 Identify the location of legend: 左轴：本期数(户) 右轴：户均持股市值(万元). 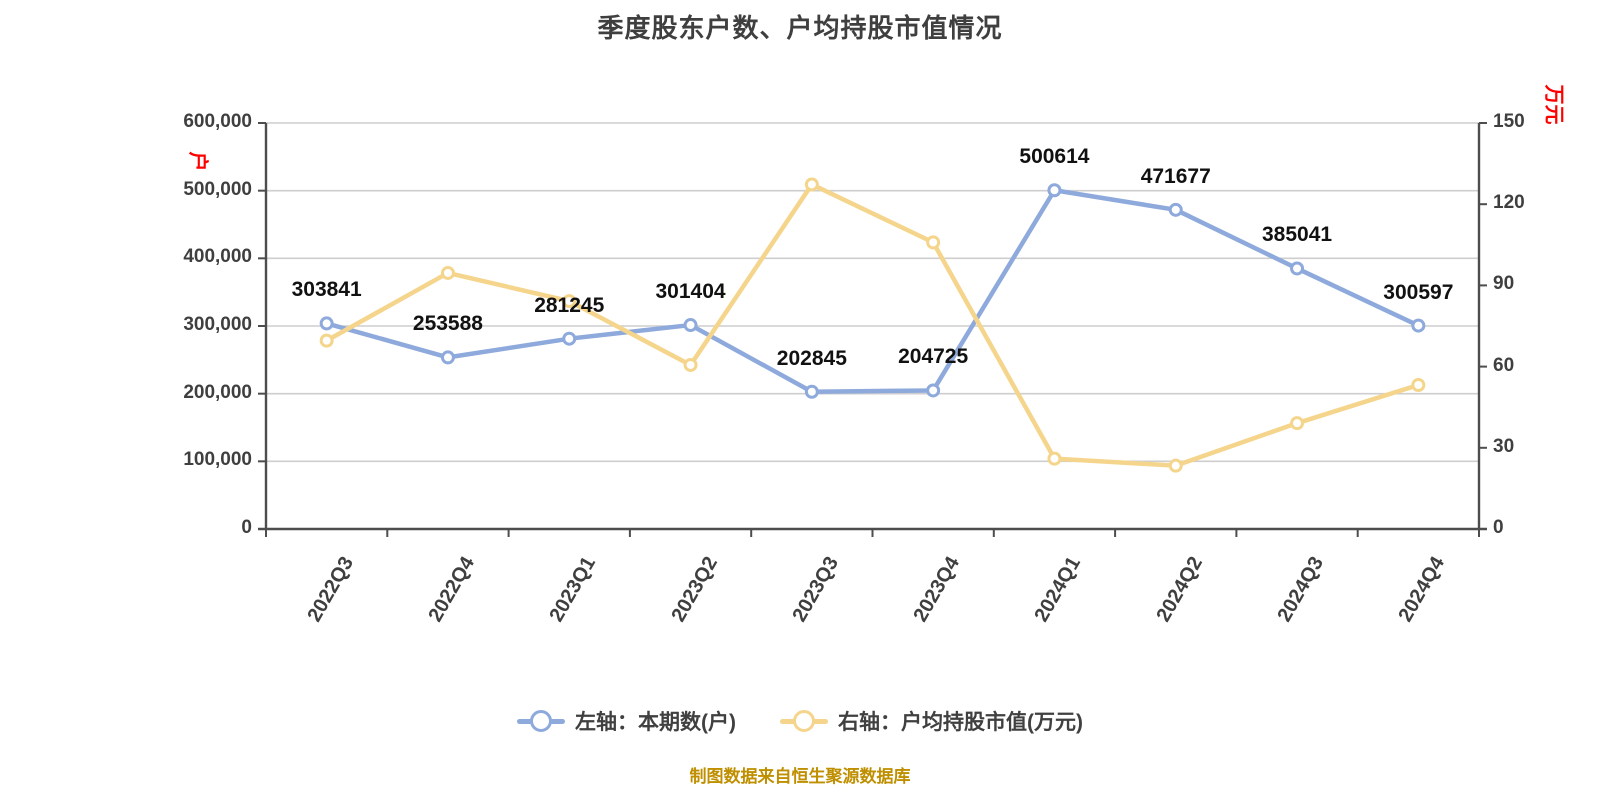
(800, 721).